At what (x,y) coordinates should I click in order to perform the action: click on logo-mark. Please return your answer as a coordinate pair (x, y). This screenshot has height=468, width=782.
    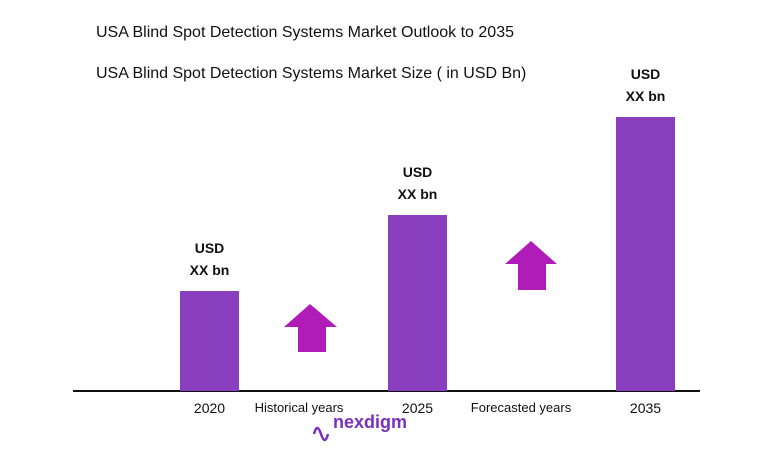
    Looking at the image, I should click on (321, 434).